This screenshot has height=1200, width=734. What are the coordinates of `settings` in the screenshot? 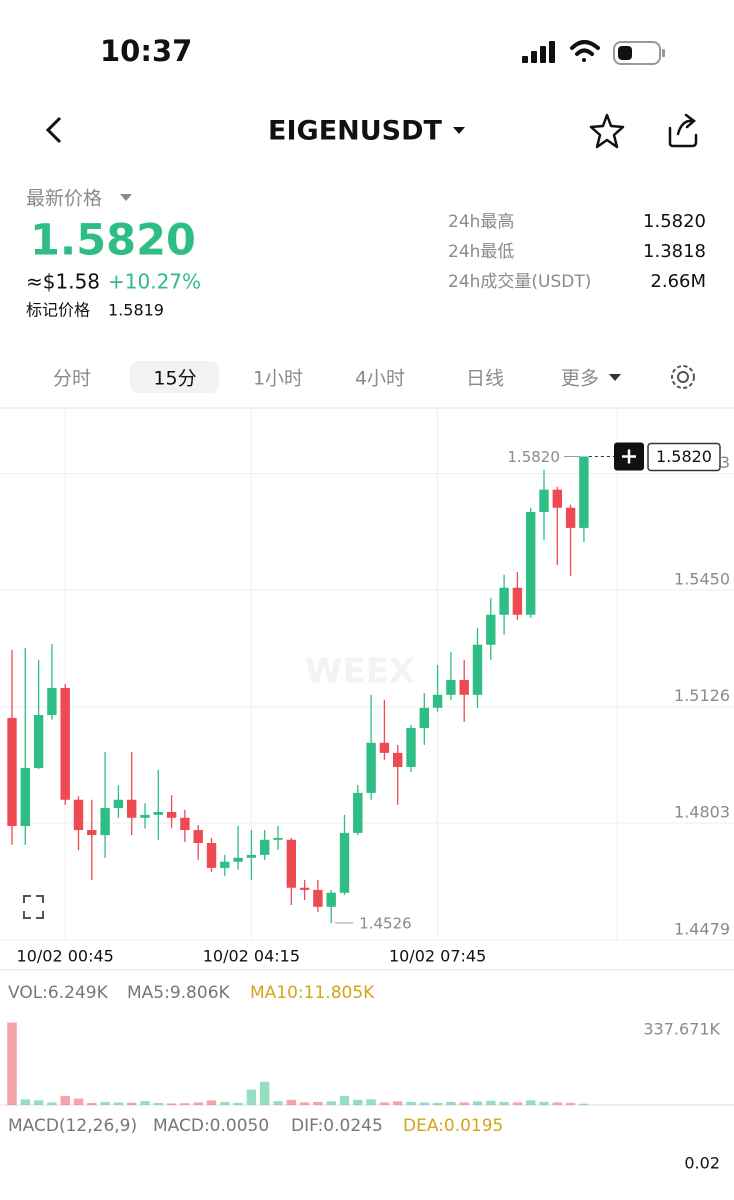 It's located at (683, 377).